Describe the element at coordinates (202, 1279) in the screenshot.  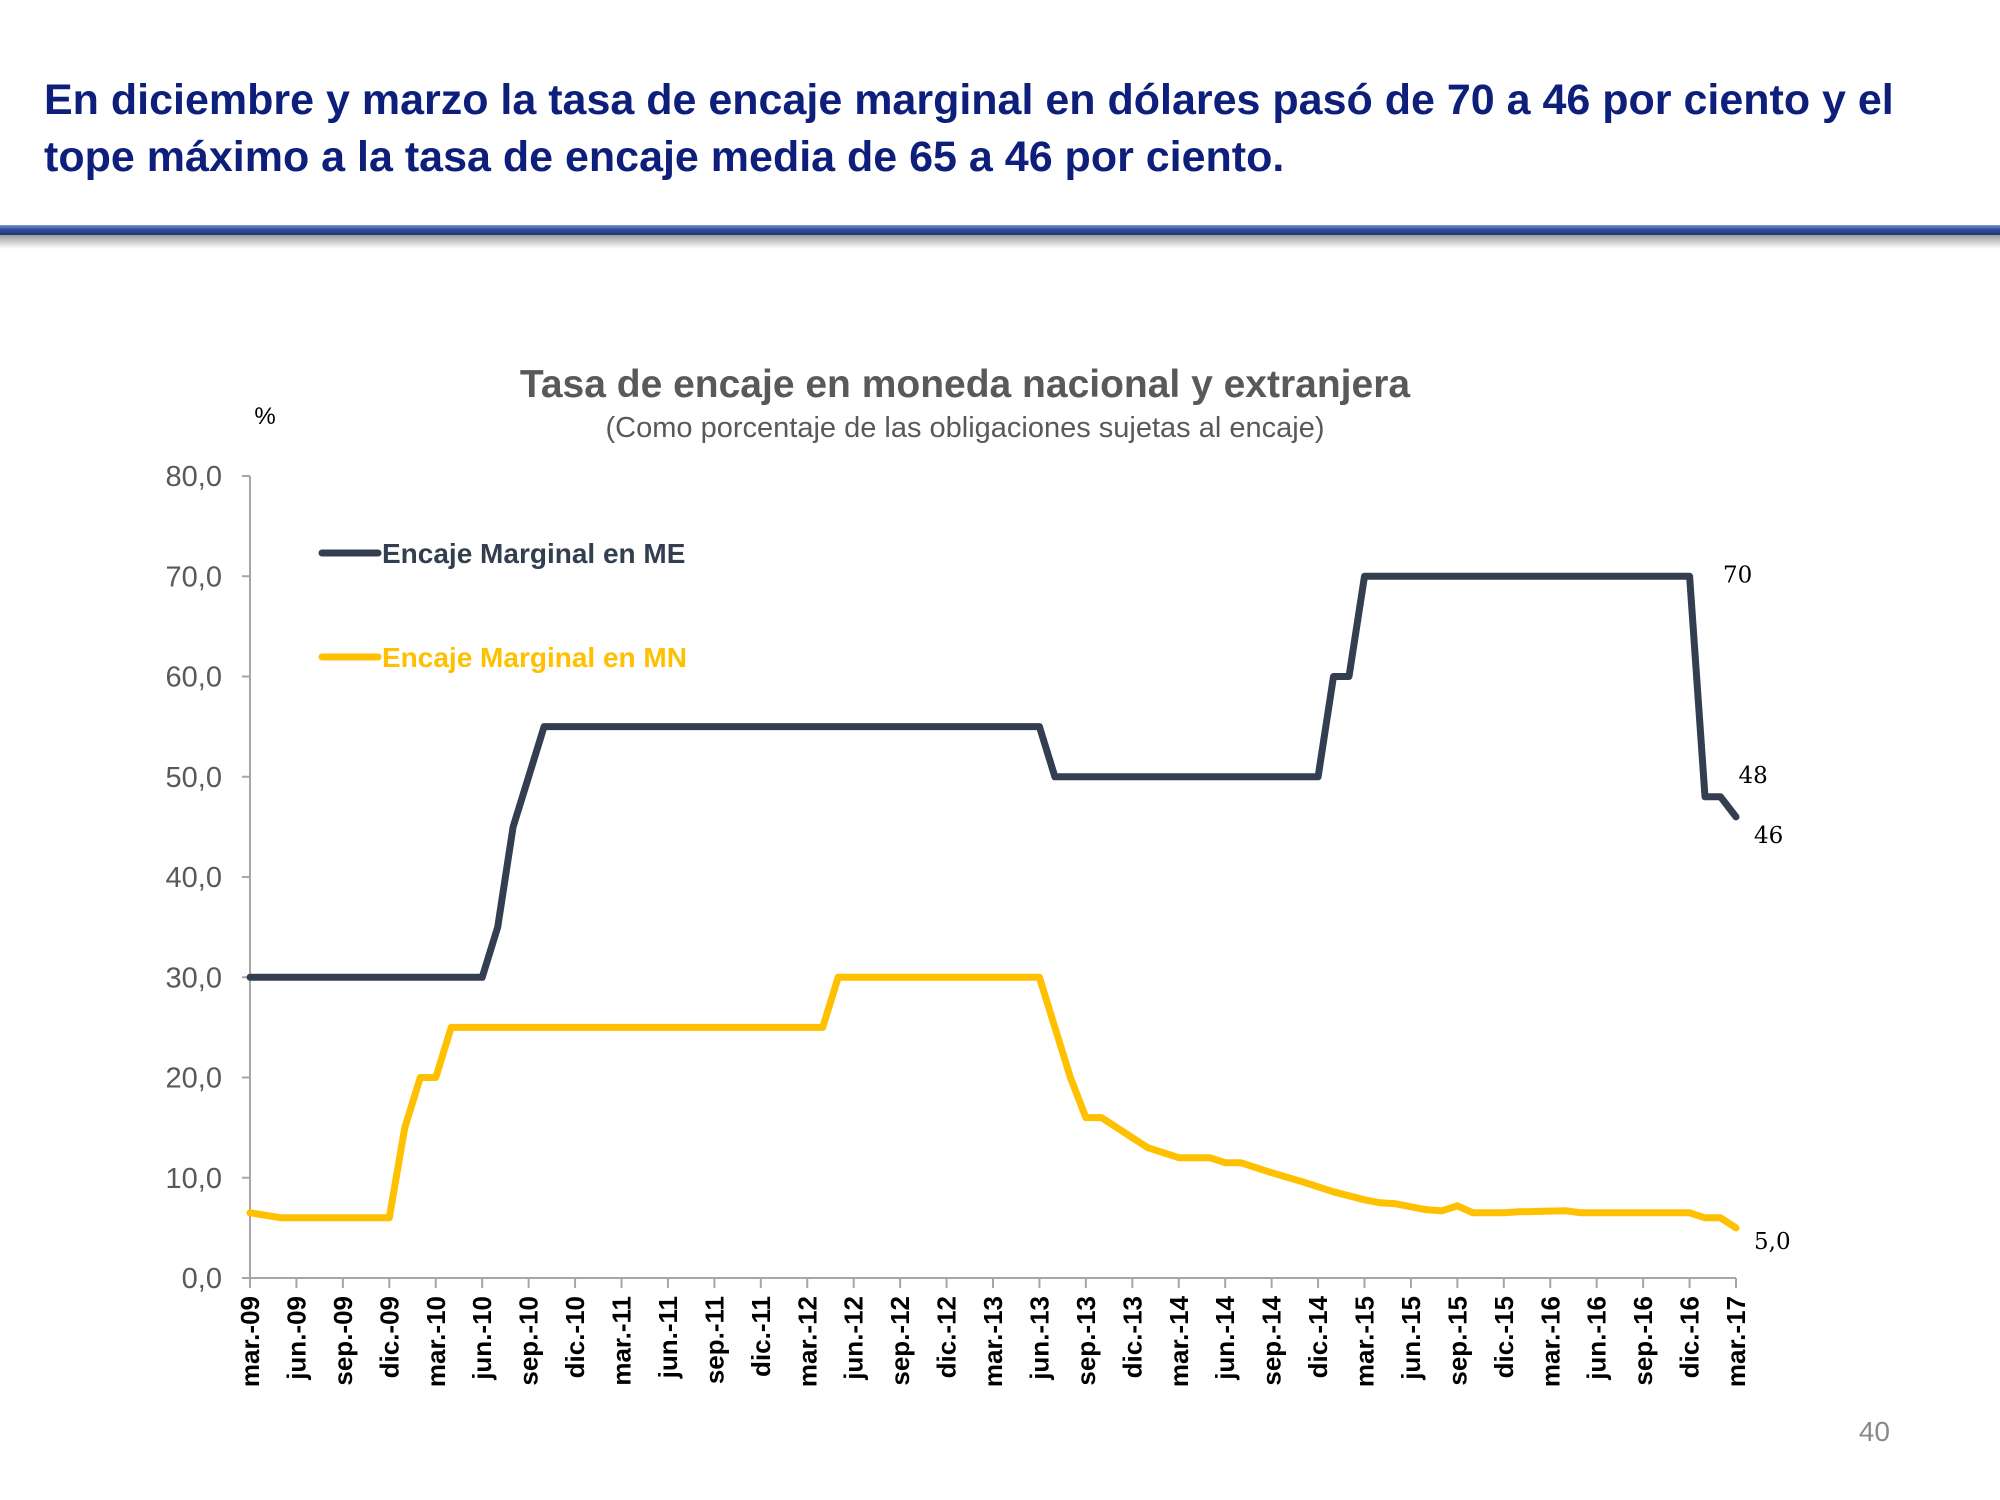
I see `y-tick-label: 0,0` at that location.